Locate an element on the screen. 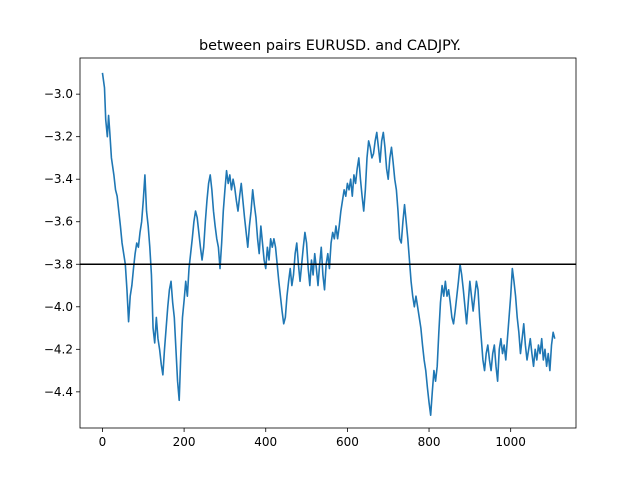  x-axis-ticks: 0 200 400 600 800 1000 is located at coordinates (312, 438).